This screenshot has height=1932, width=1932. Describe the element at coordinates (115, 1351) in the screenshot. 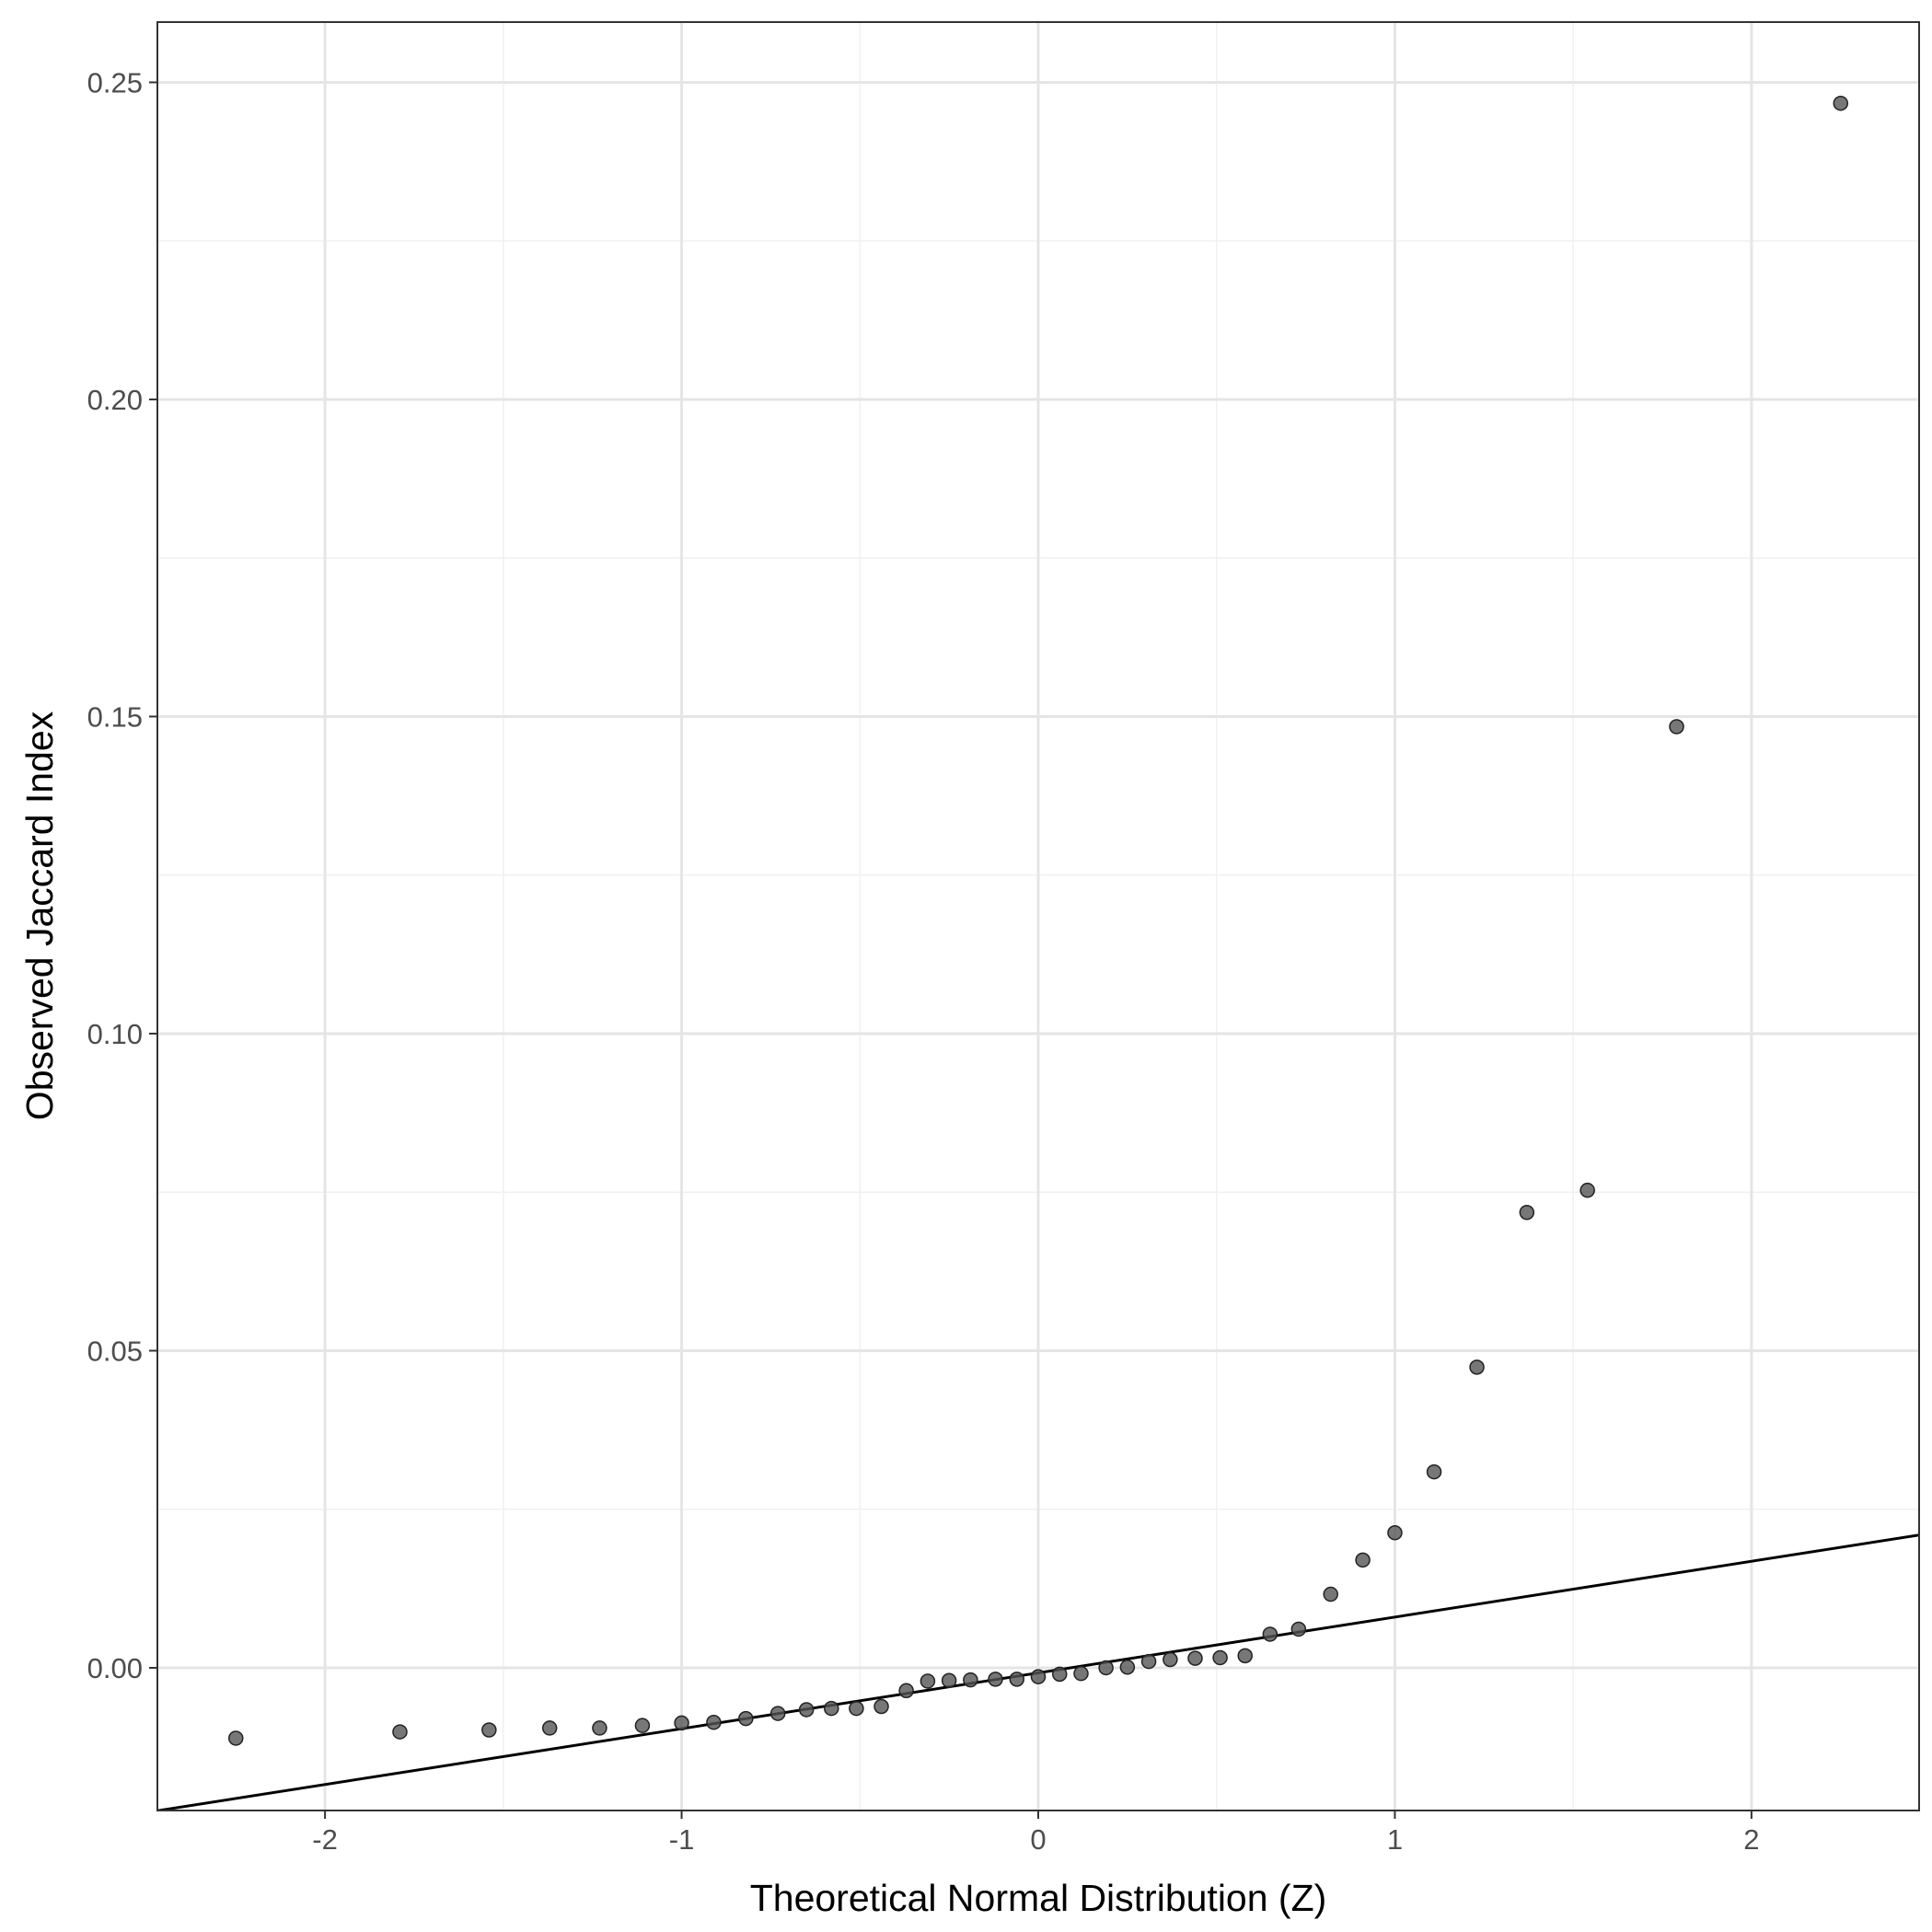

I see `y-tick-label: 0.05` at that location.